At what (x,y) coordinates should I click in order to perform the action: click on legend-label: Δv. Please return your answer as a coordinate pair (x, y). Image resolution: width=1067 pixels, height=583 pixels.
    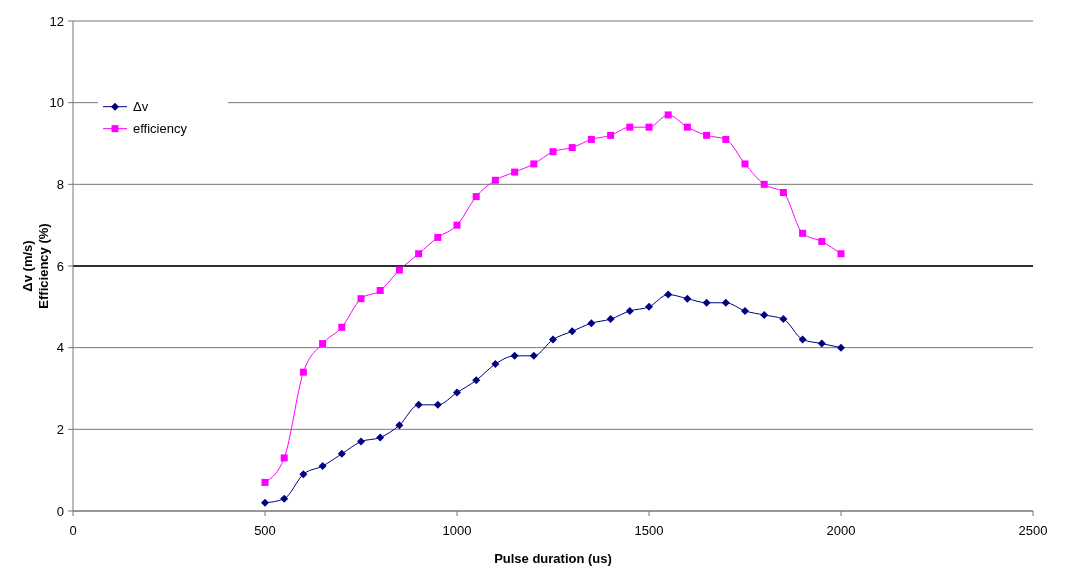
    Looking at the image, I should click on (141, 107).